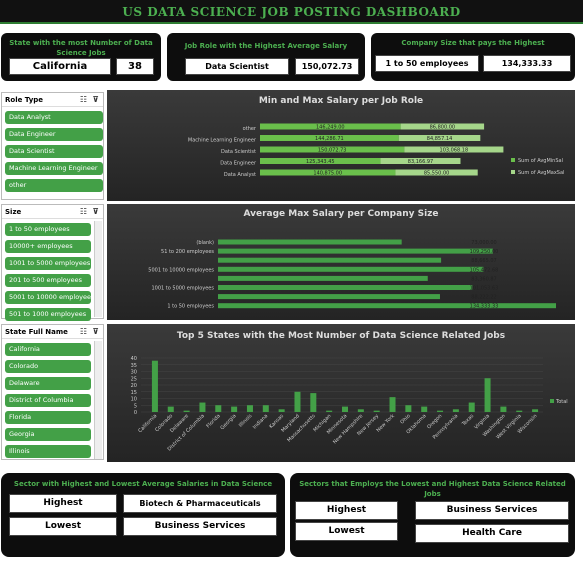 This screenshot has height=563, width=583. What do you see at coordinates (60, 66) in the screenshot?
I see `kpi-state-name: California` at bounding box center [60, 66].